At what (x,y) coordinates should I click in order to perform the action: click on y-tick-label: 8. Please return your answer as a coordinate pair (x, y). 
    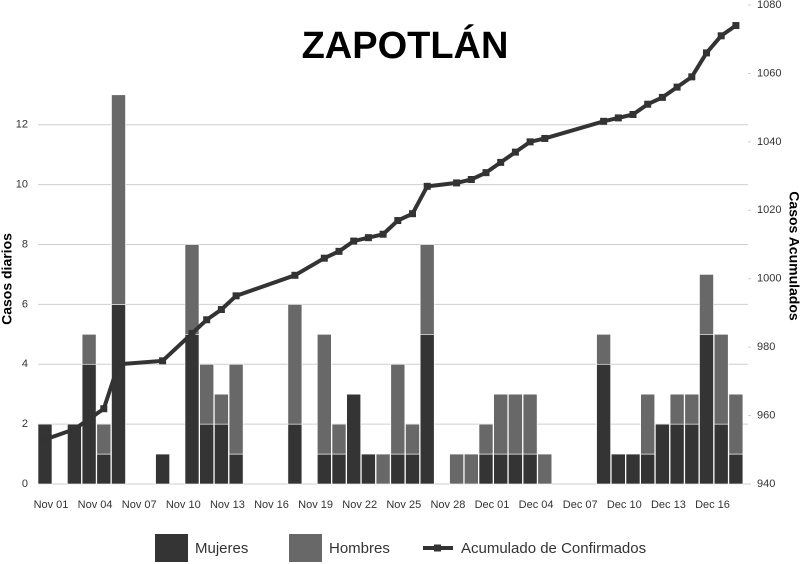
    Looking at the image, I should click on (25, 244).